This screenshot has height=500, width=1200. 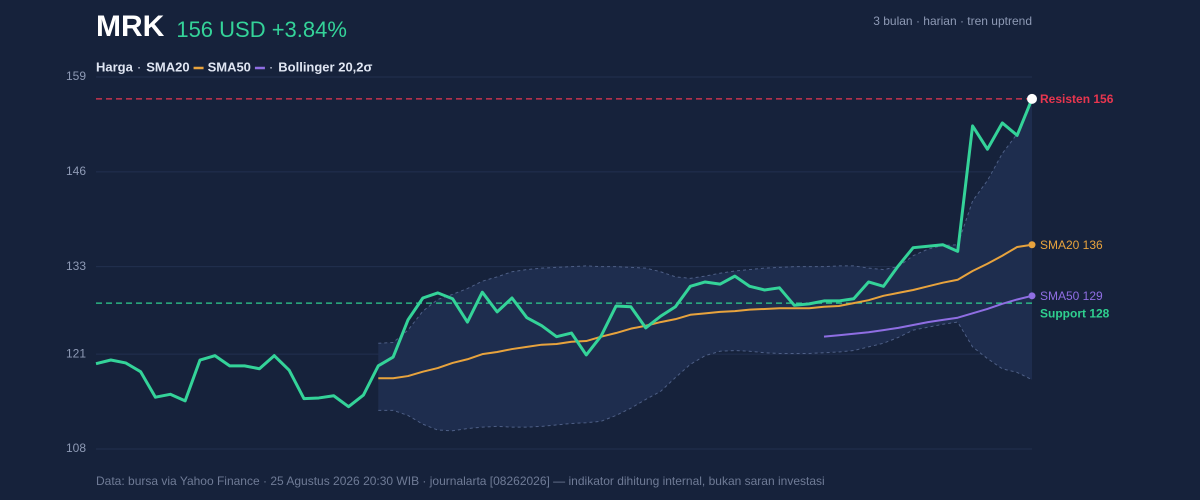 What do you see at coordinates (76, 266) in the screenshot?
I see `y-tick-label: 133` at bounding box center [76, 266].